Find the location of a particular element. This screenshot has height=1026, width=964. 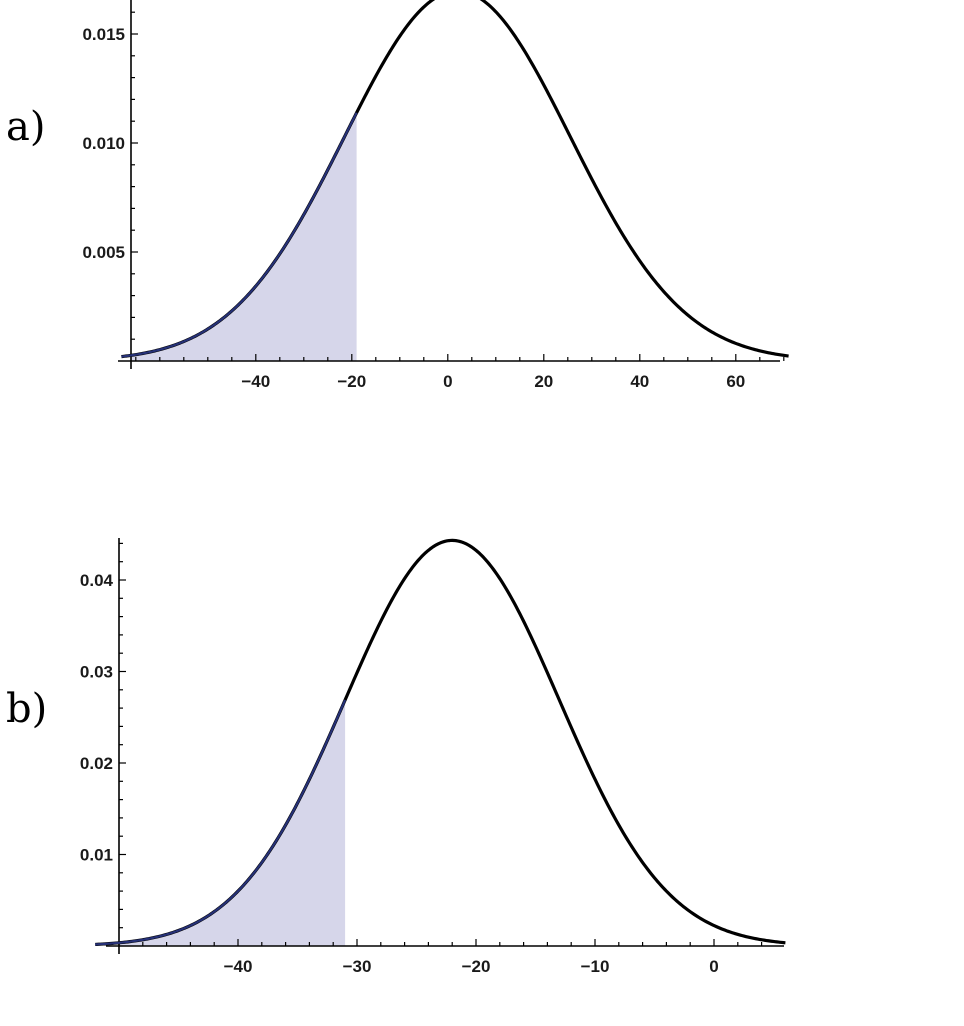

x-tick-label: −10 is located at coordinates (595, 966).